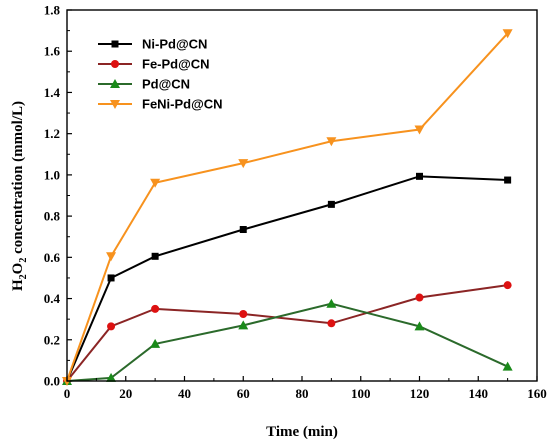  What do you see at coordinates (115, 44) in the screenshot?
I see `legend-marker-ni-pd-cn` at bounding box center [115, 44].